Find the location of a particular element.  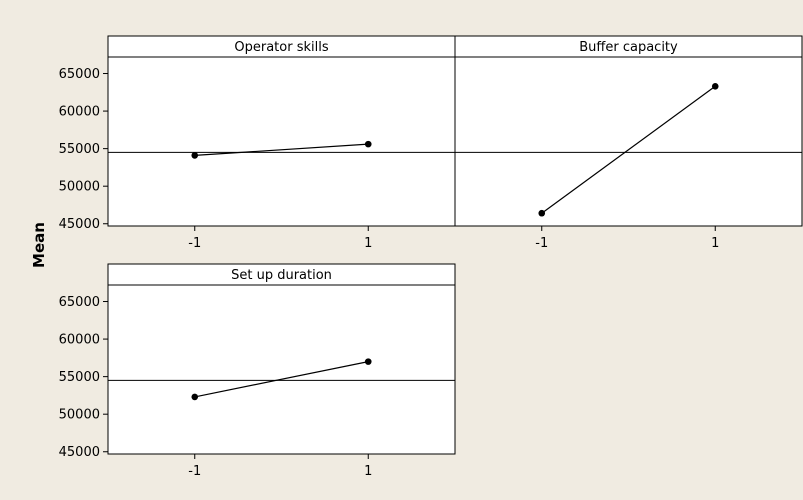

axis-ticks: -1 1 is located at coordinates (627, 238).